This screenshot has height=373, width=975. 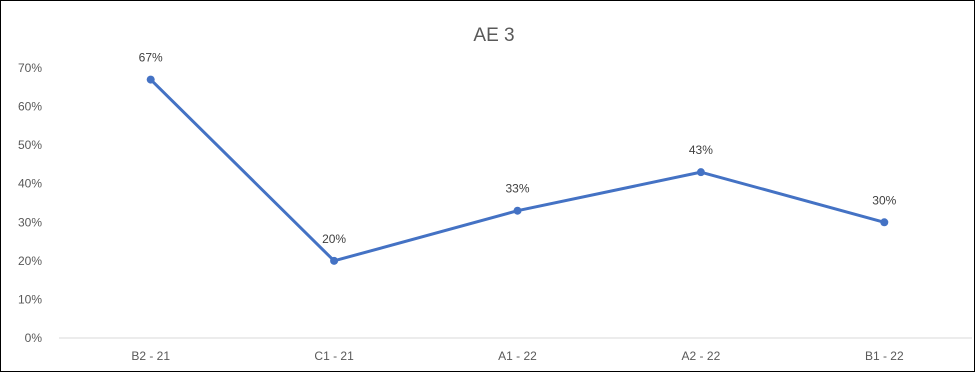 I want to click on y-tick-label: 60%, so click(x=30, y=107).